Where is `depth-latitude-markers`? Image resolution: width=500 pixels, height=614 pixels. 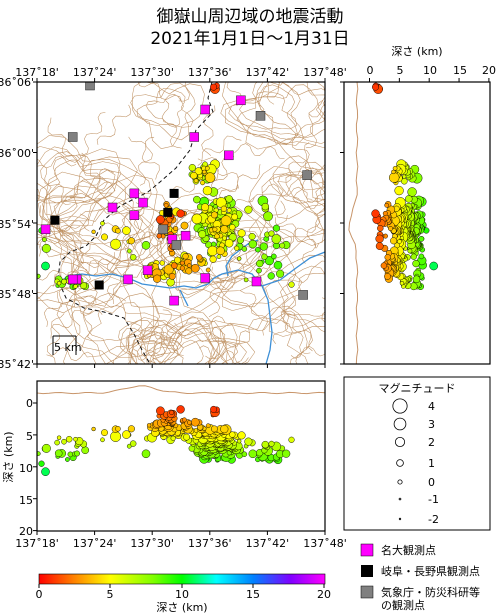 depth-latitude-markers is located at coordinates (404, 186).